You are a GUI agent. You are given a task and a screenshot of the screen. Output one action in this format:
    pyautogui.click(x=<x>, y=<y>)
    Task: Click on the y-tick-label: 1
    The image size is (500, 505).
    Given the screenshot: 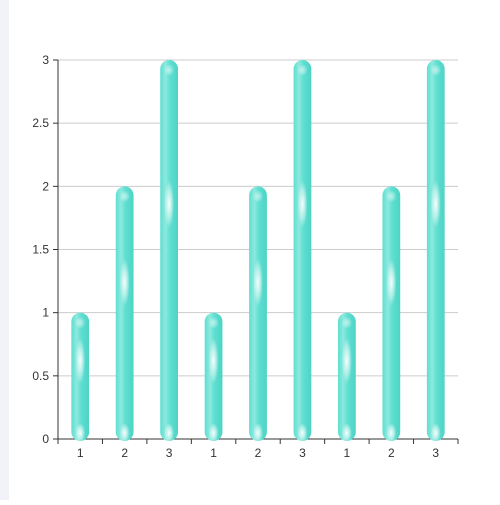 What is the action you would take?
    pyautogui.click(x=45, y=313)
    